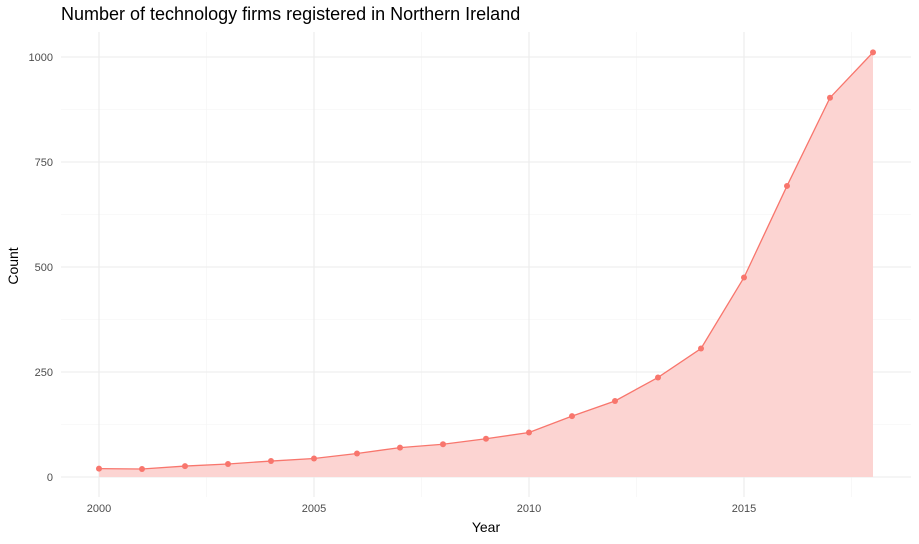  Describe the element at coordinates (529, 509) in the screenshot. I see `x-tick-label: 2010` at that location.